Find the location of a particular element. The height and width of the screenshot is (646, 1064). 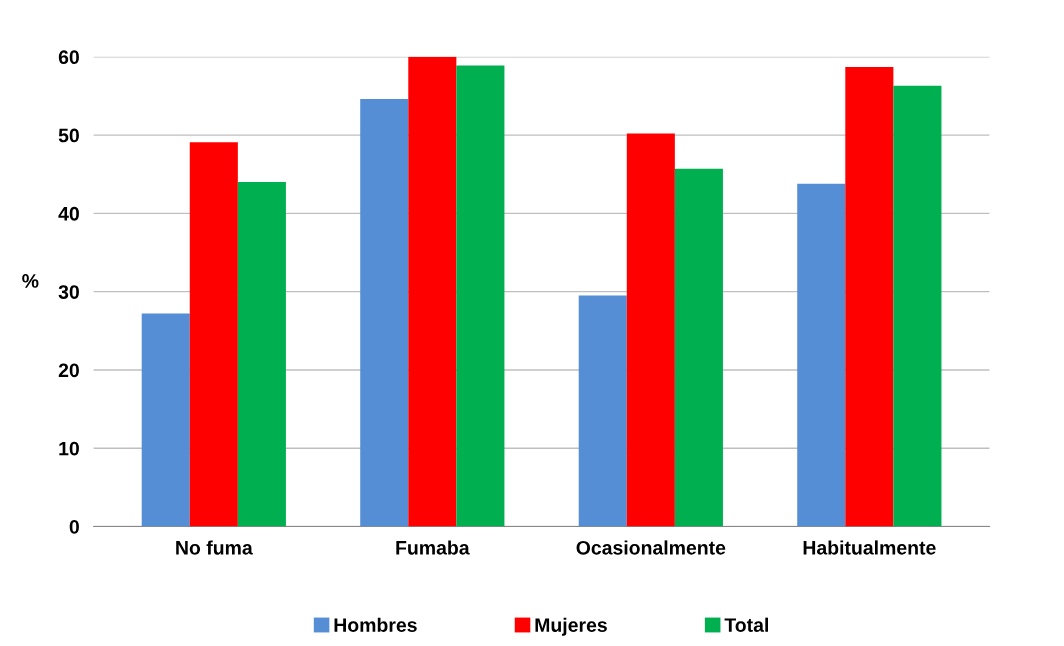

x-tick-label: Habitualmente is located at coordinates (869, 547).